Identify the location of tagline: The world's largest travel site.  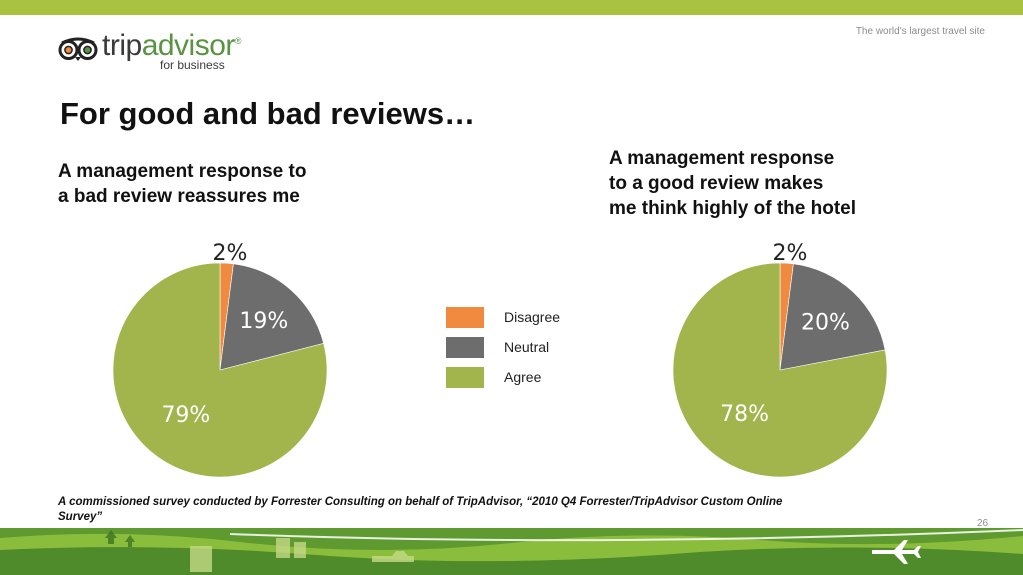
(920, 31).